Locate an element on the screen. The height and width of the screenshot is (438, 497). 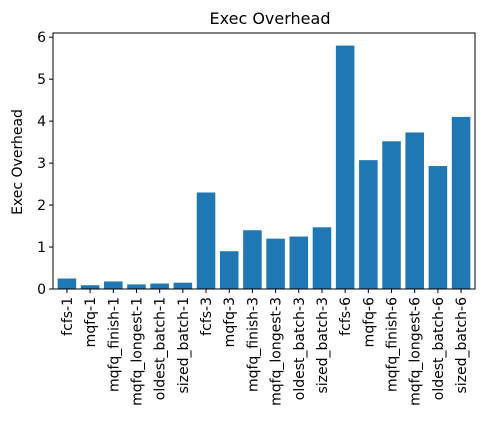
x-tick-label: mqfq-1 is located at coordinates (91, 322).